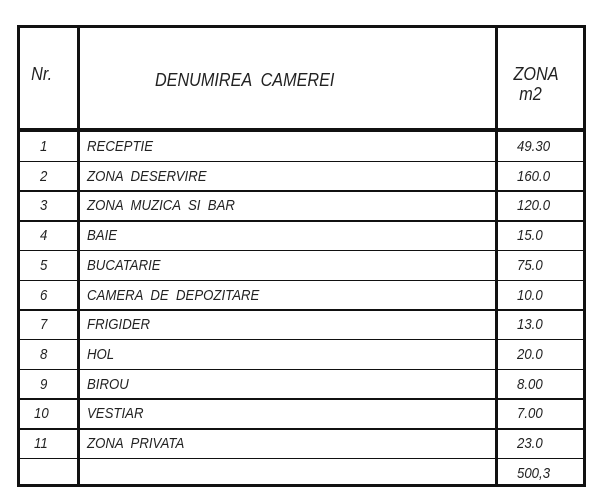 The image size is (601, 500). Describe the element at coordinates (108, 384) in the screenshot. I see `room-name: BIROU` at that location.